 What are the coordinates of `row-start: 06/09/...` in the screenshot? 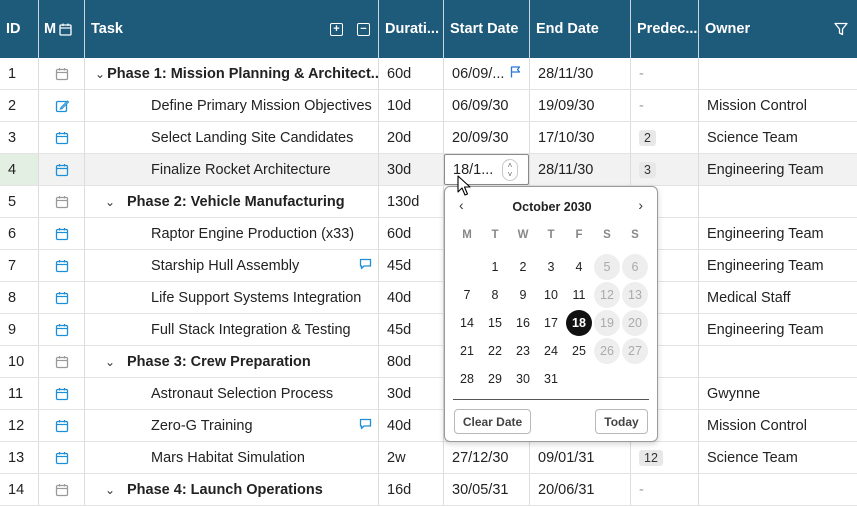 It's located at (487, 73).